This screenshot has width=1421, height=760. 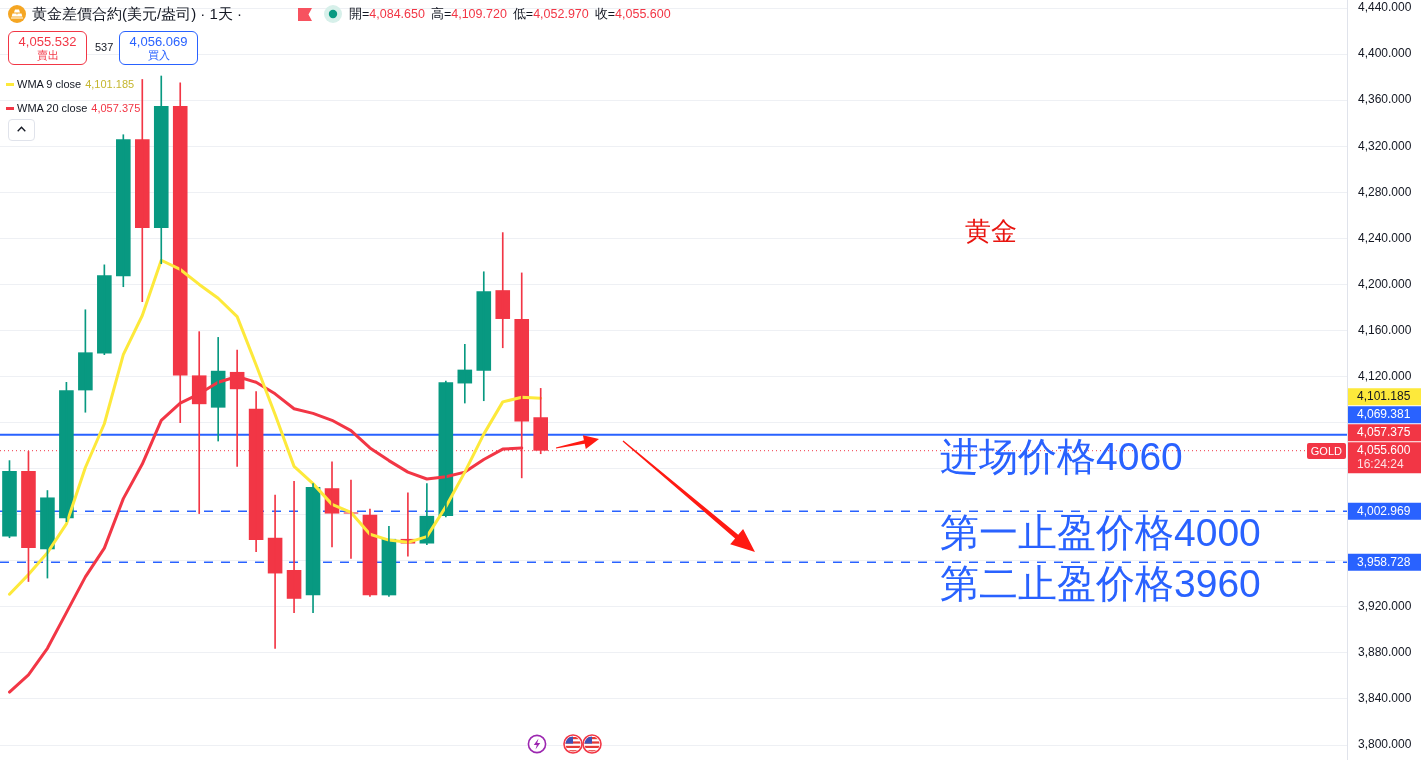 What do you see at coordinates (1385, 606) in the screenshot?
I see `y-tick-label: 3,920.000` at bounding box center [1385, 606].